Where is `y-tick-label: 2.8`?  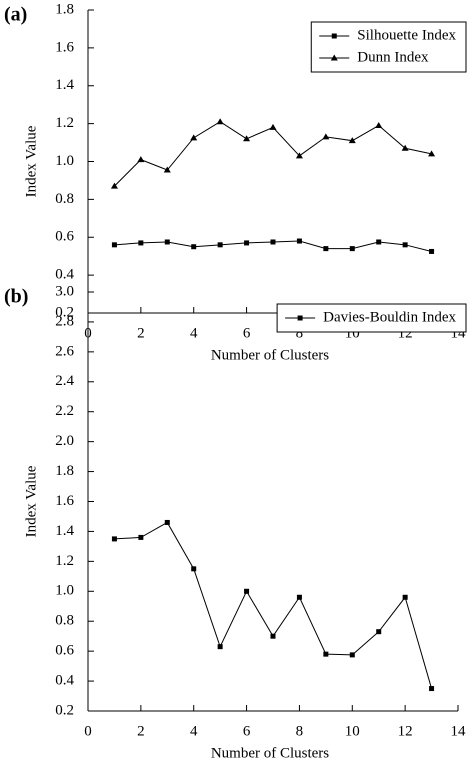
y-tick-label: 2.8 is located at coordinates (64, 321).